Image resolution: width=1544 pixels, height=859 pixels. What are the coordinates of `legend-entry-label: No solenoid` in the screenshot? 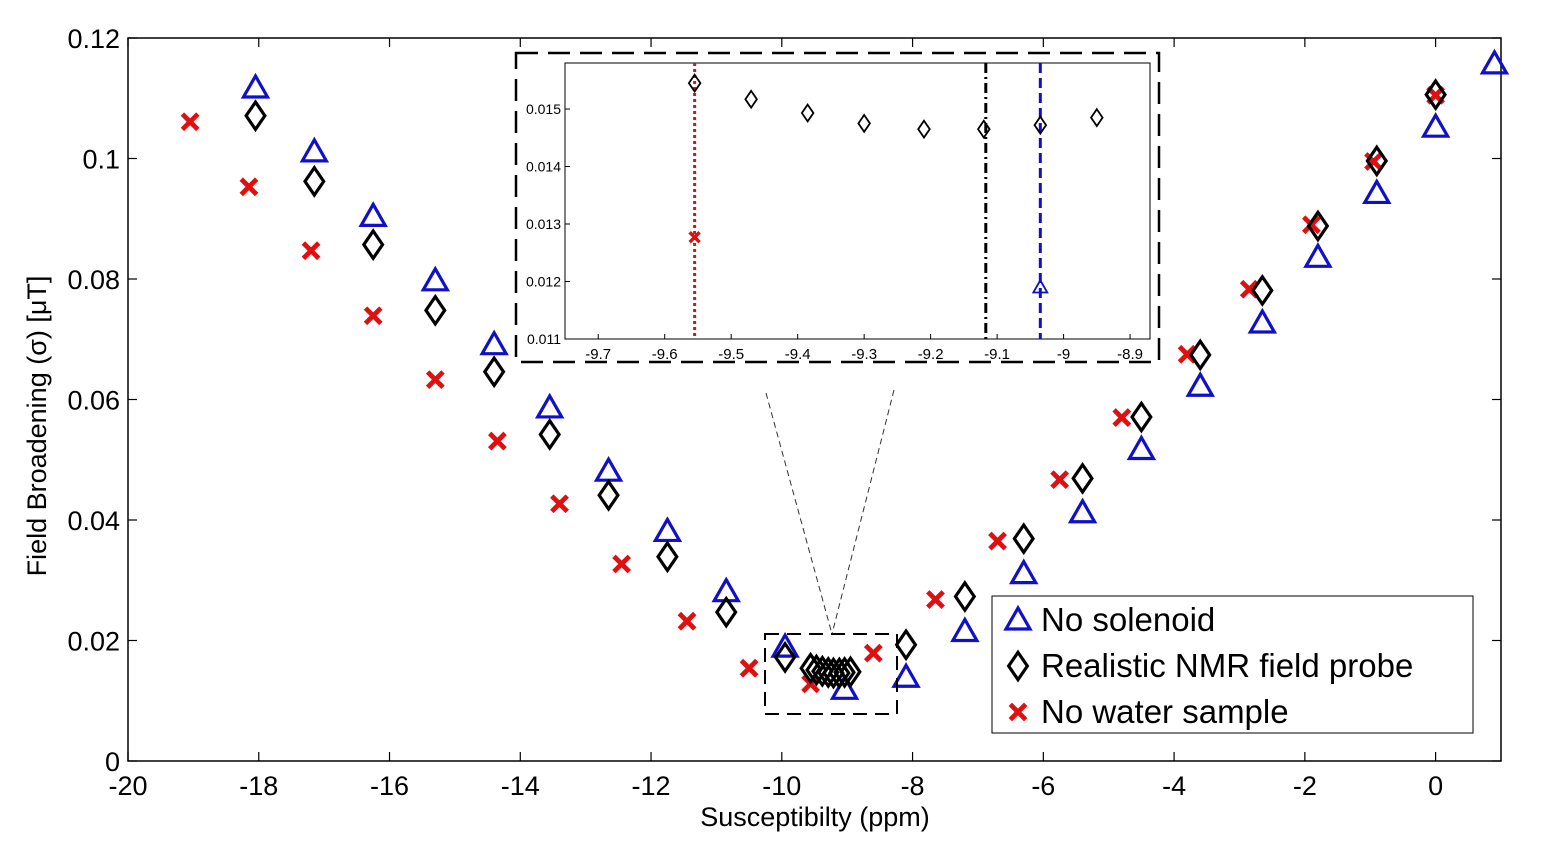 It's located at (1128, 619).